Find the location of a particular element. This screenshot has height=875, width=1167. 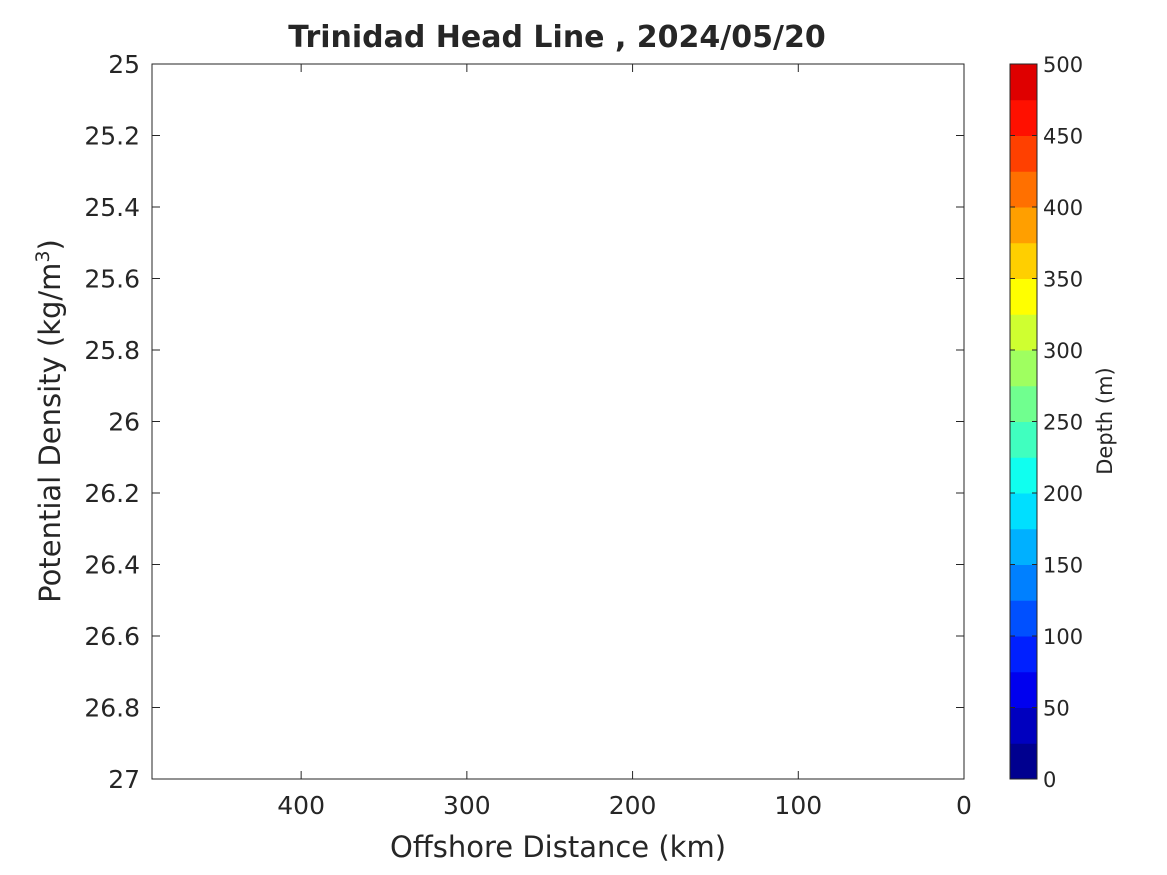

colorbar-tick-label: 500 is located at coordinates (1063, 65).